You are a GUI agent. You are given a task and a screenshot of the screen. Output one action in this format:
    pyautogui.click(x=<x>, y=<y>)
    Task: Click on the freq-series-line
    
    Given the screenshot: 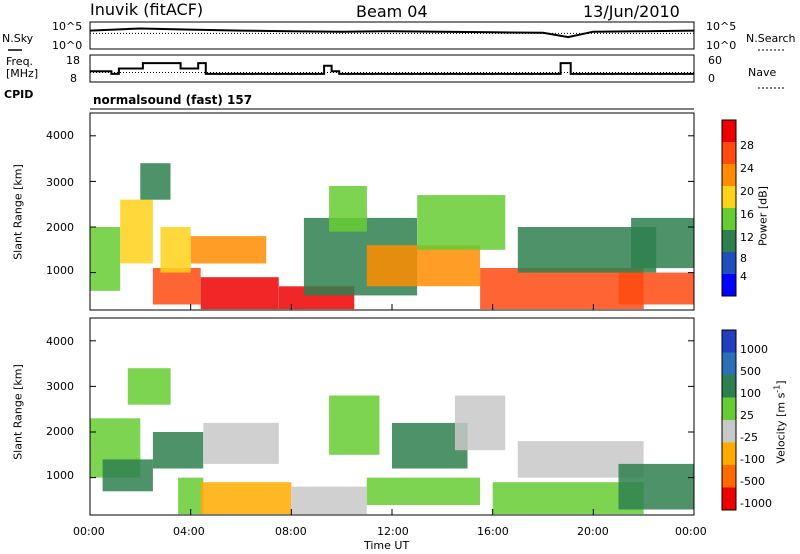 What is the action you would take?
    pyautogui.click(x=392, y=68)
    